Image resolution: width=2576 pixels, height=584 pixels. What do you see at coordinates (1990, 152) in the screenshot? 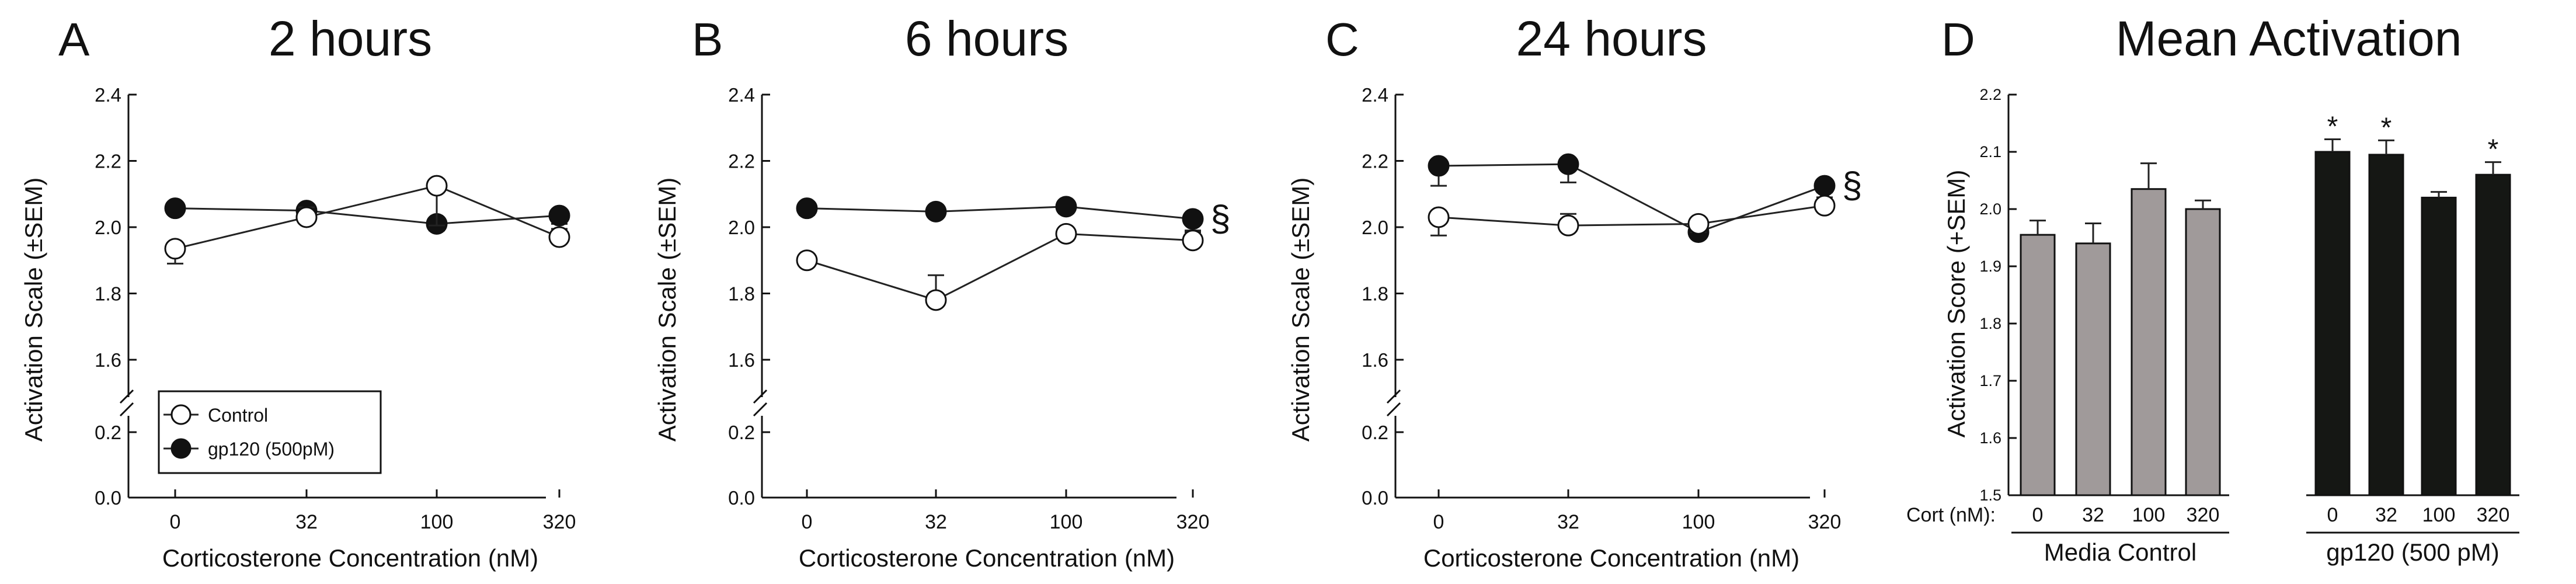
I see `y-tick-label: 2.1` at bounding box center [1990, 152].